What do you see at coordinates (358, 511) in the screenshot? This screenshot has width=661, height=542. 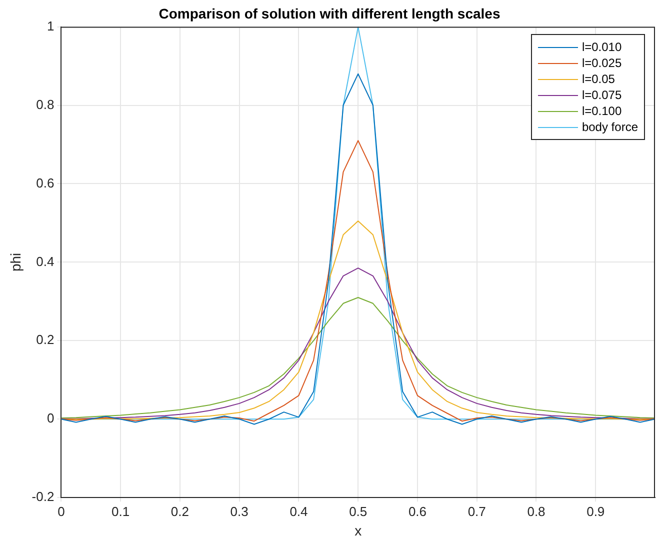 I see `x-tick-label: 0.5` at bounding box center [358, 511].